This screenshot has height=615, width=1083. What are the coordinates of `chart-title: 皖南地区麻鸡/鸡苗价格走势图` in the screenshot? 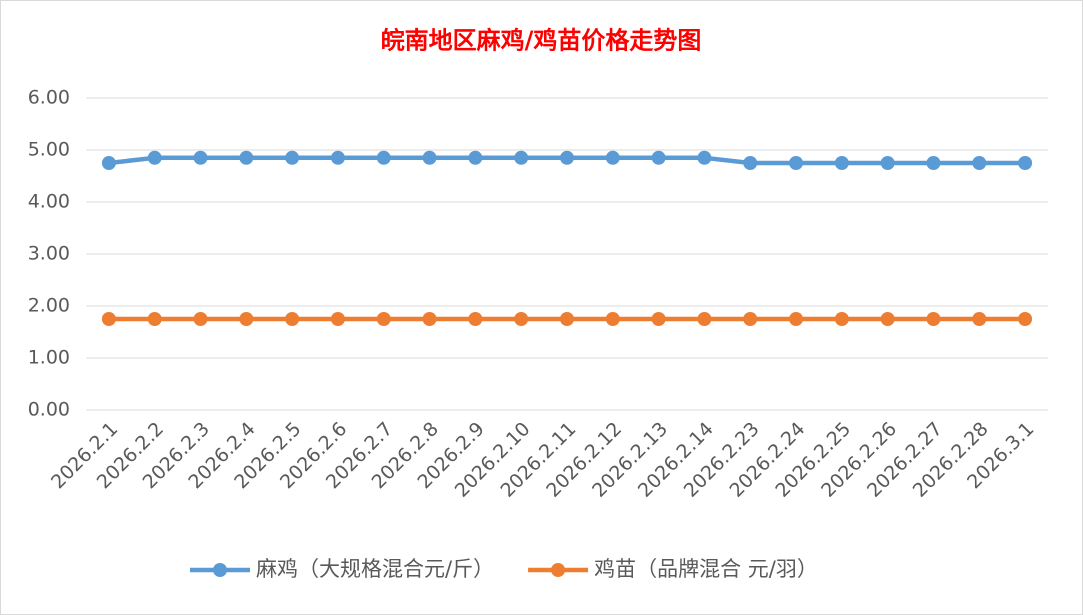 It's located at (541, 40).